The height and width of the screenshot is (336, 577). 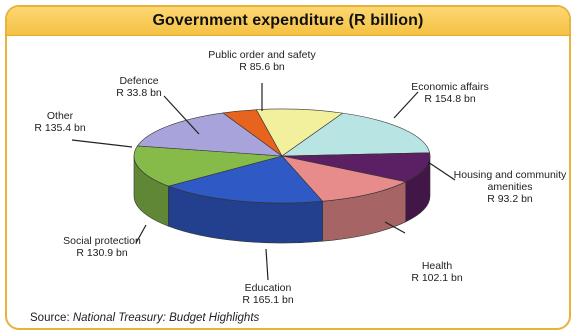 What do you see at coordinates (139, 93) in the screenshot?
I see `slice-value-defence: R 33.8 bn` at bounding box center [139, 93].